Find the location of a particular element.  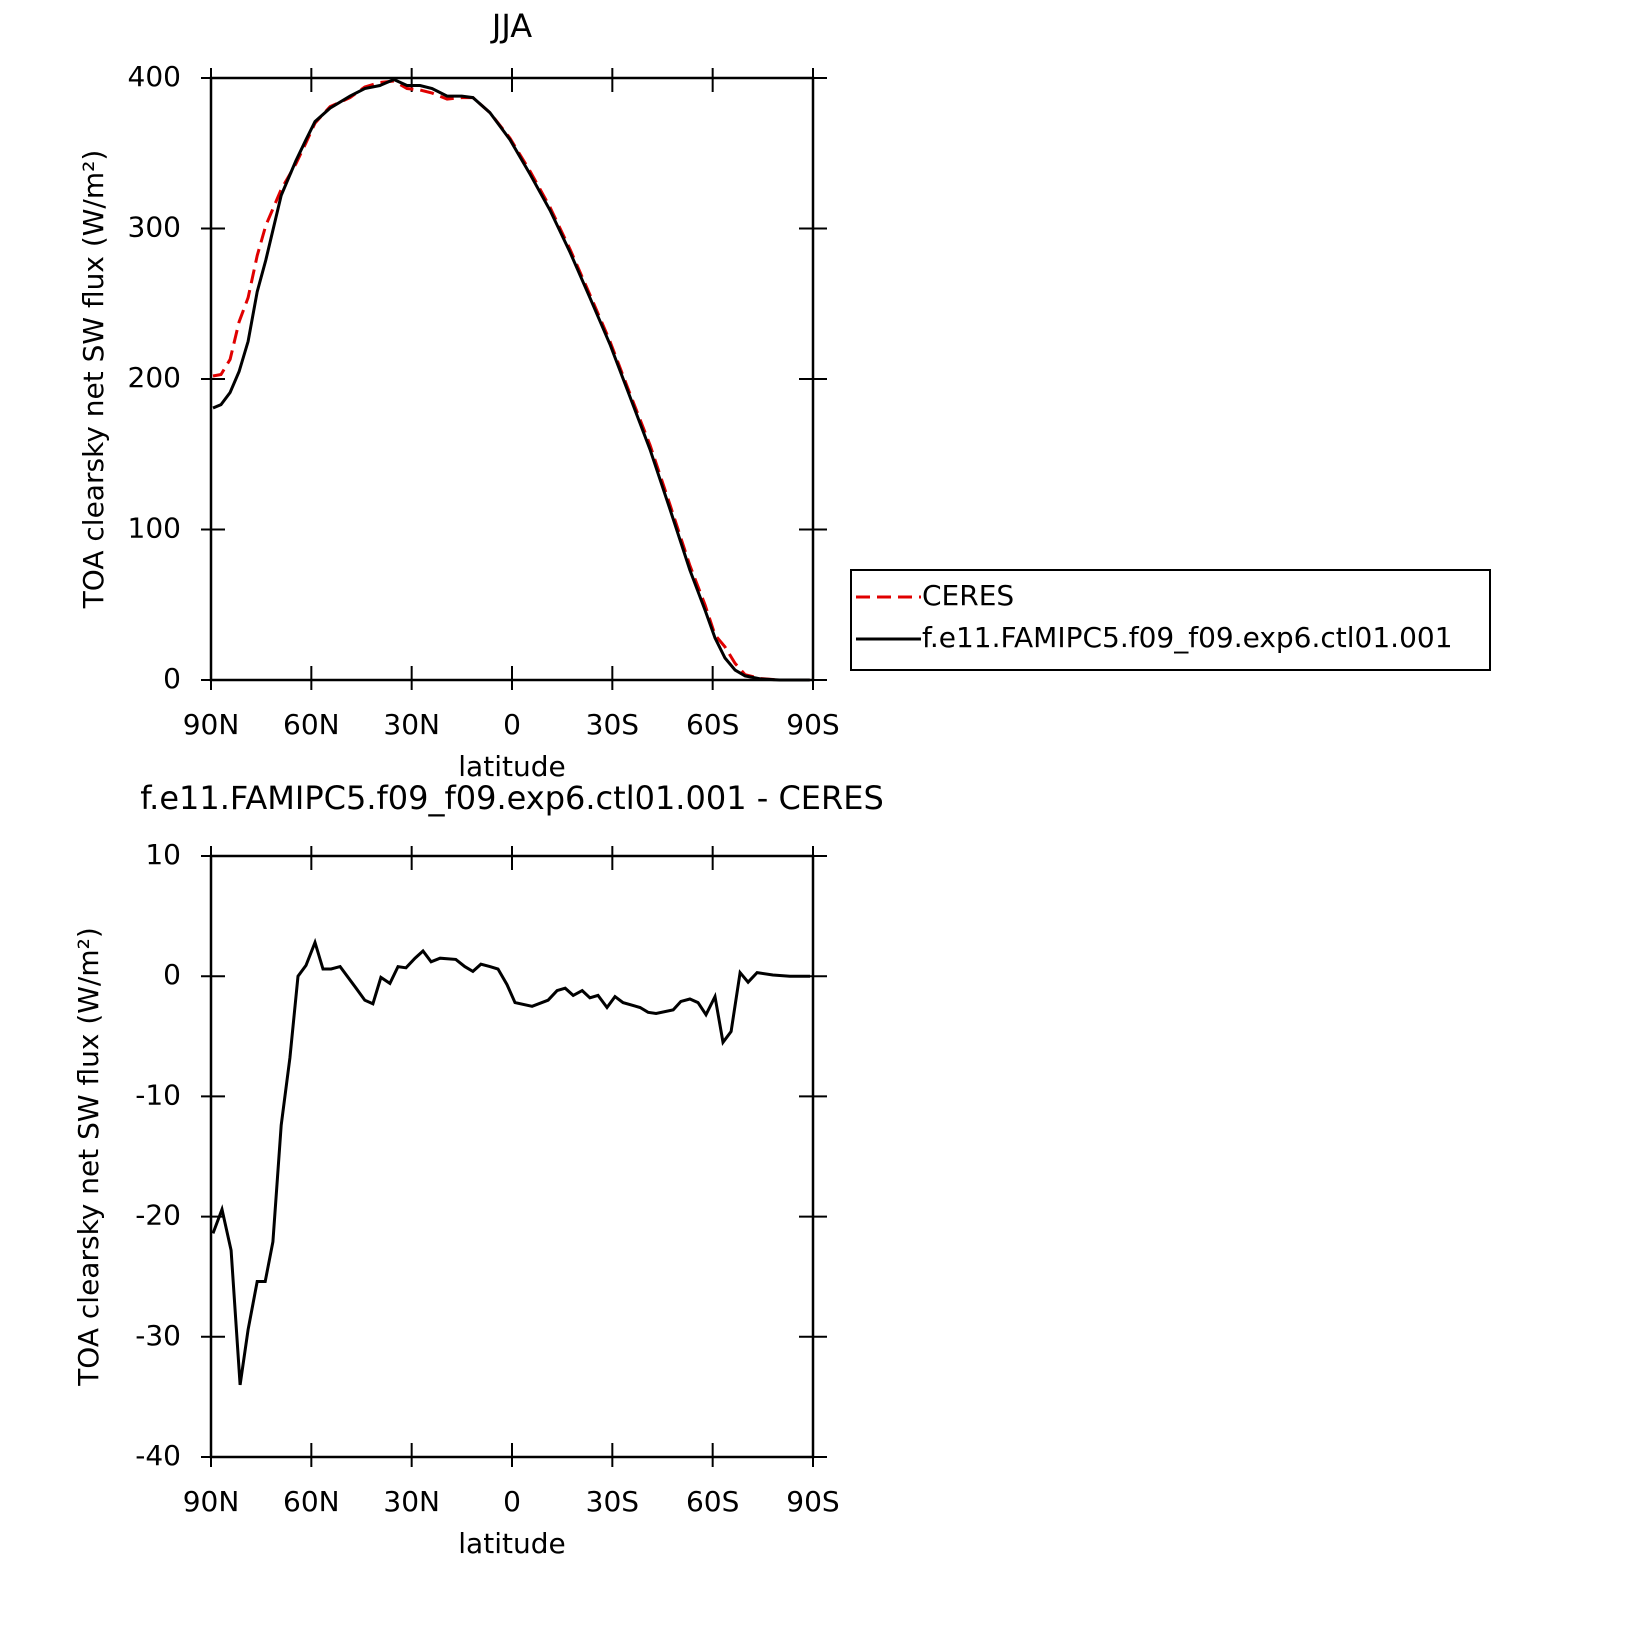

chart-title: JJA is located at coordinates (511, 26).